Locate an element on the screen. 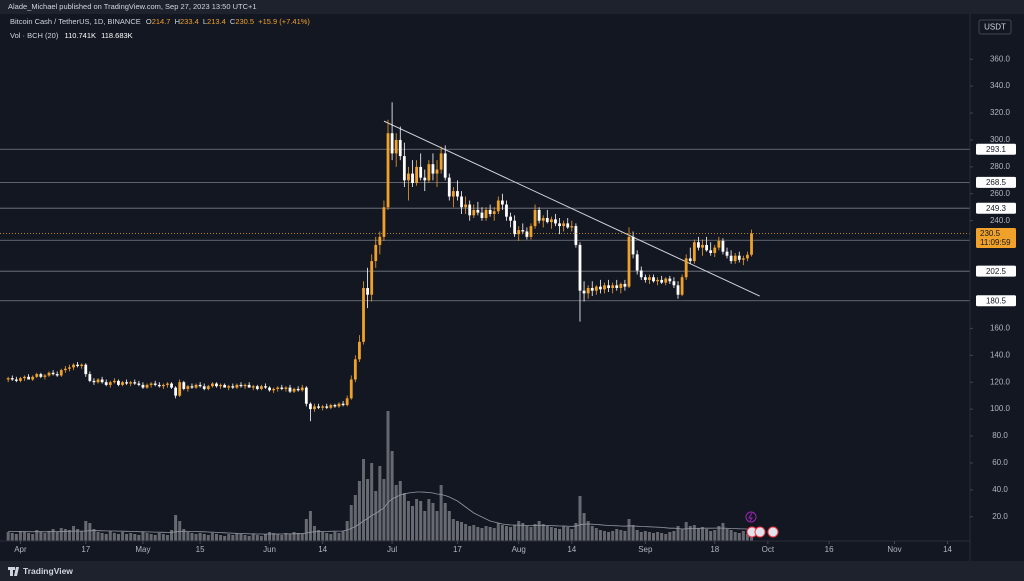 Image resolution: width=1024 pixels, height=581 pixels. level-label: 293.1 is located at coordinates (996, 149).